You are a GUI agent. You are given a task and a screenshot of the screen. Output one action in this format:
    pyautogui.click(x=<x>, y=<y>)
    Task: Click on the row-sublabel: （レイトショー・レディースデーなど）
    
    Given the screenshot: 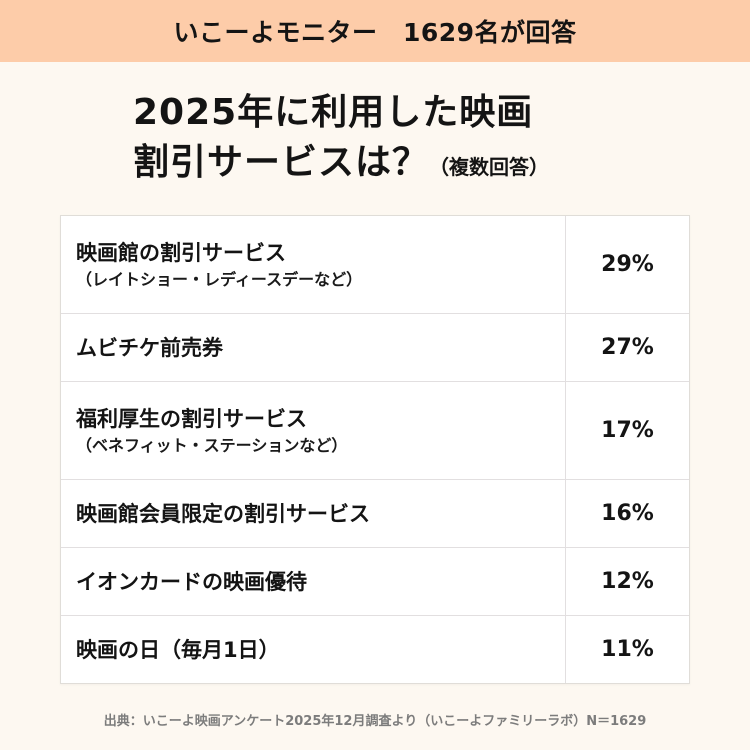 What is the action you would take?
    pyautogui.click(x=219, y=279)
    